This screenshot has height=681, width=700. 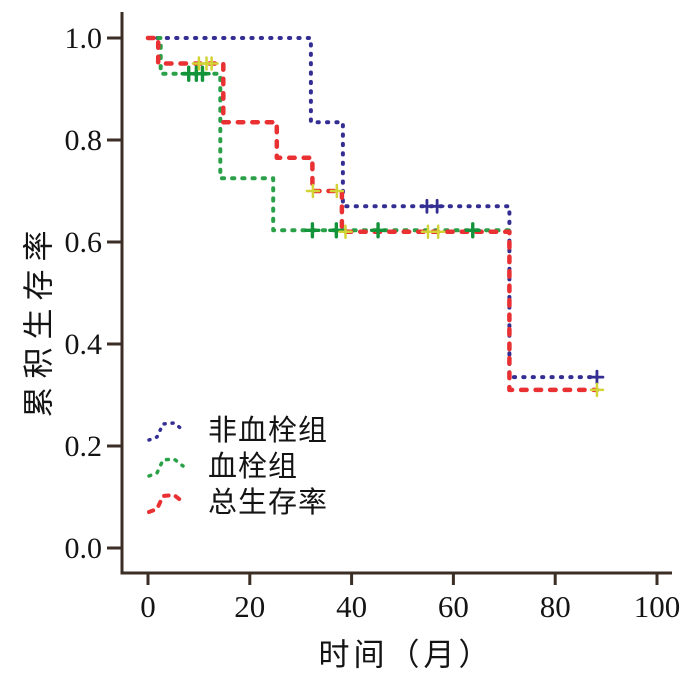 I want to click on legend-label: 总生存率, so click(x=268, y=502).